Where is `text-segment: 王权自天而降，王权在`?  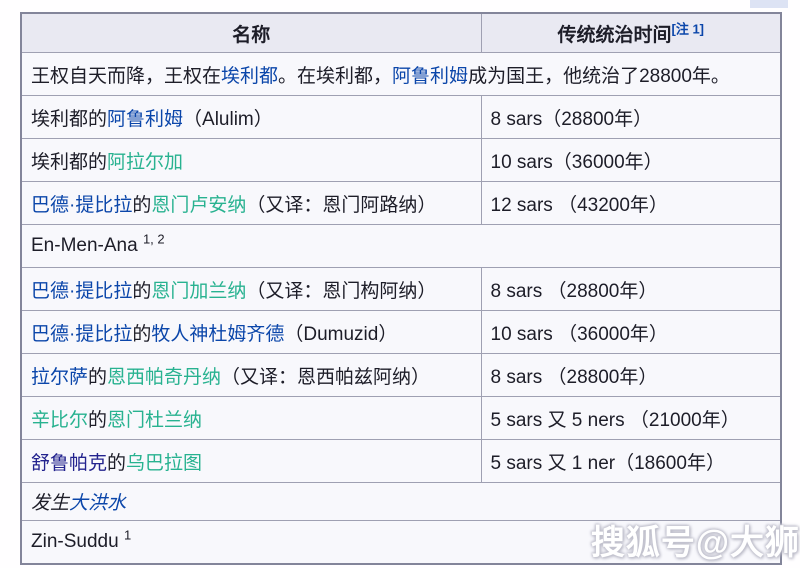
text-segment: 王权自天而降，王权在 is located at coordinates (126, 76).